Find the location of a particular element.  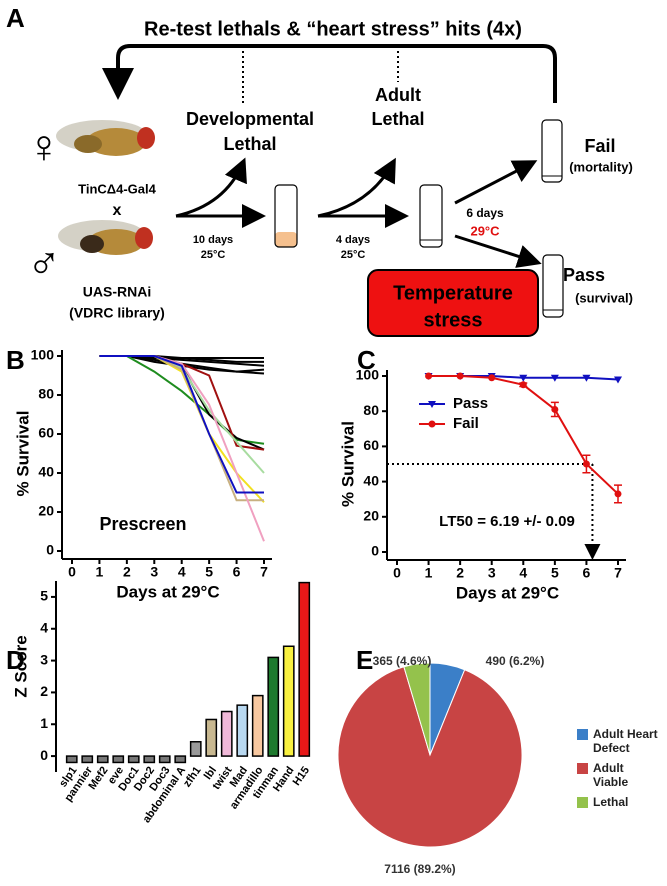

legend-label: Adult Viable is located at coordinates (611, 775).